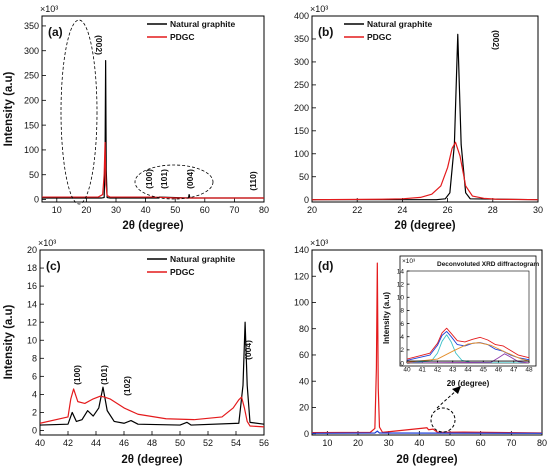 This screenshot has height=471, width=550. I want to click on y-tick-label: 18, so click(32, 268).